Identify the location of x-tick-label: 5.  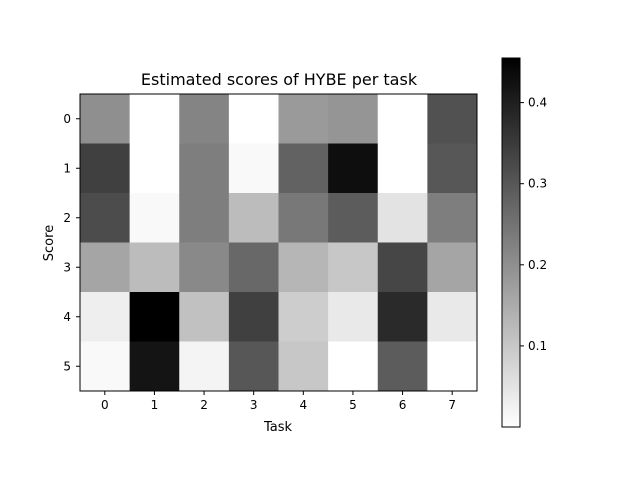
(353, 405).